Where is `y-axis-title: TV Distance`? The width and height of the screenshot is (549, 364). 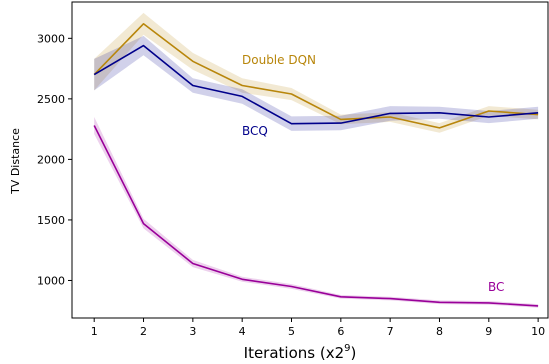
y-axis-title: TV Distance is located at coordinates (15, 161).